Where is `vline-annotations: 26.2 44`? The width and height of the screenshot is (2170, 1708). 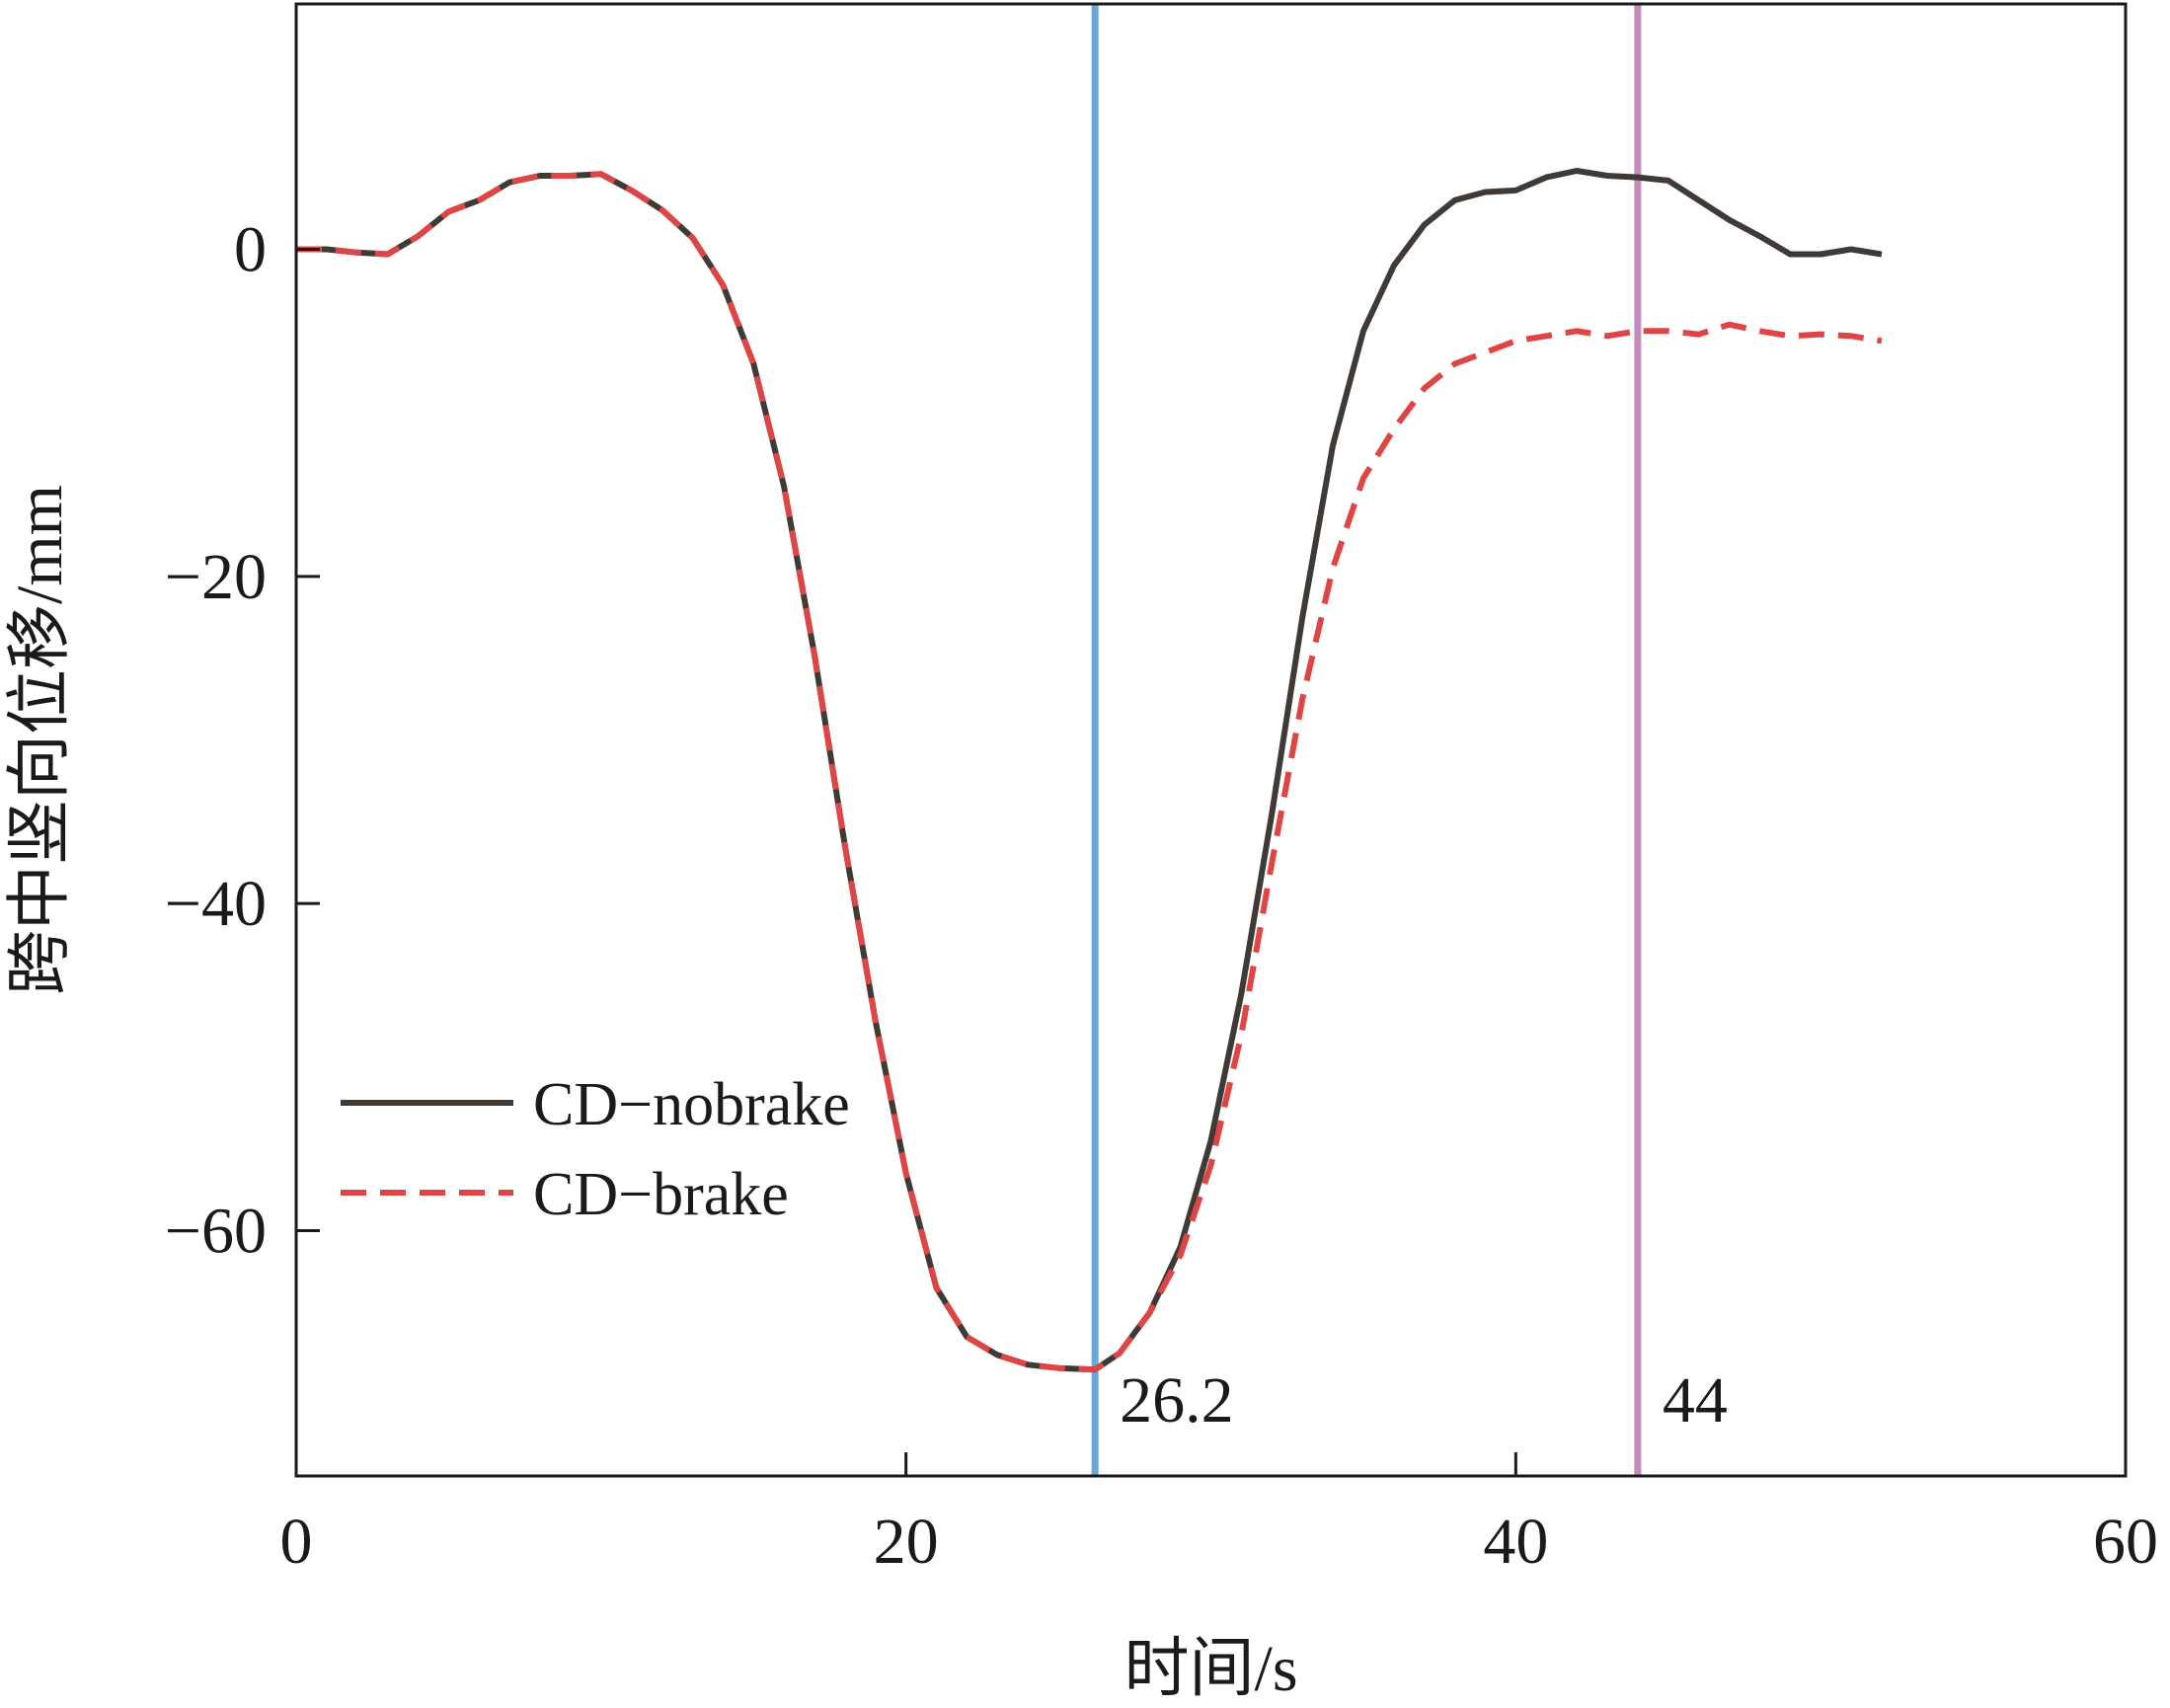 vline-annotations: 26.2 44 is located at coordinates (1424, 1400).